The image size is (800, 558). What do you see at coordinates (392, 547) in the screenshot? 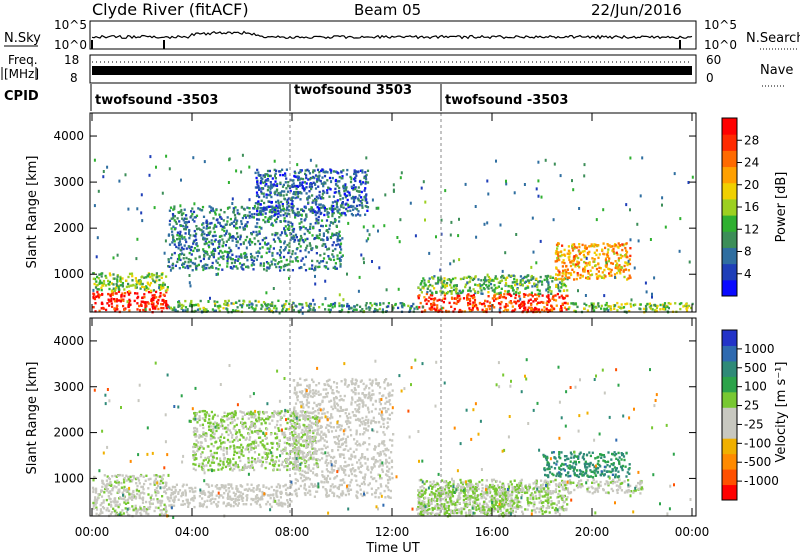
I see `time-xlabel: Time UT` at bounding box center [392, 547].